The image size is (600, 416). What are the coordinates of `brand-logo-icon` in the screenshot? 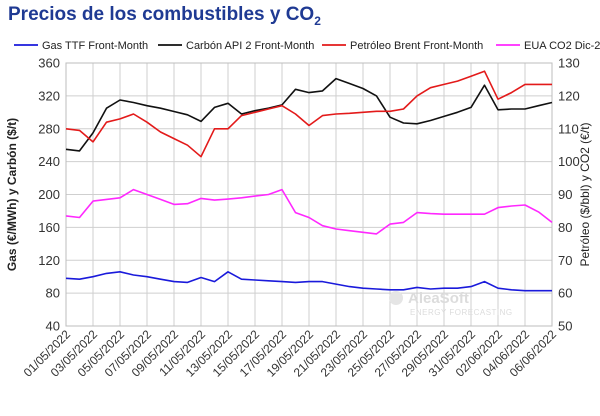 It's located at (396, 298).